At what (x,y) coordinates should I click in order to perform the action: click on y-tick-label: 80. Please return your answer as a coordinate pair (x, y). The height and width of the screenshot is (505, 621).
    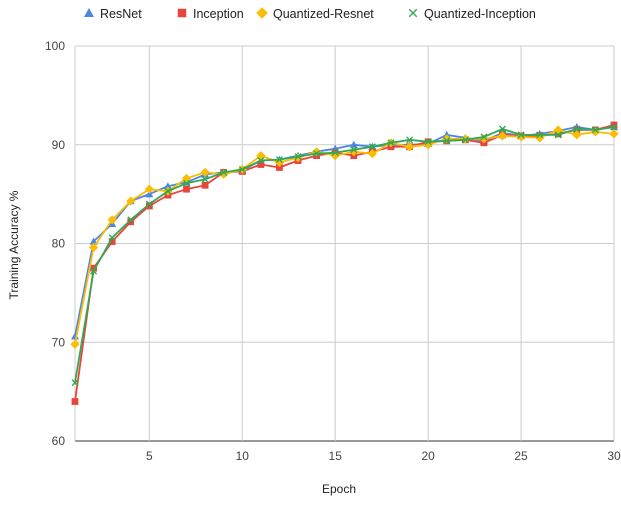
    Looking at the image, I should click on (59, 244).